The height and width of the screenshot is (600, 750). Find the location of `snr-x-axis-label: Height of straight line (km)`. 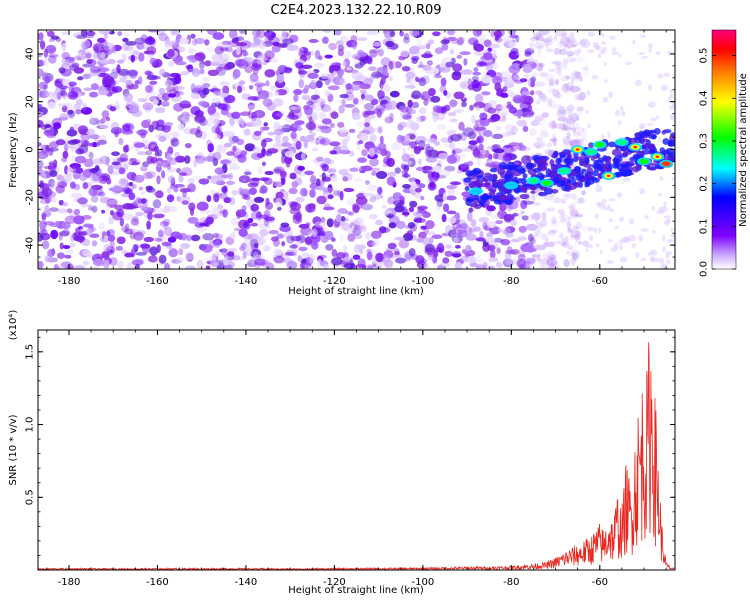

snr-x-axis-label: Height of straight line (km) is located at coordinates (356, 590).